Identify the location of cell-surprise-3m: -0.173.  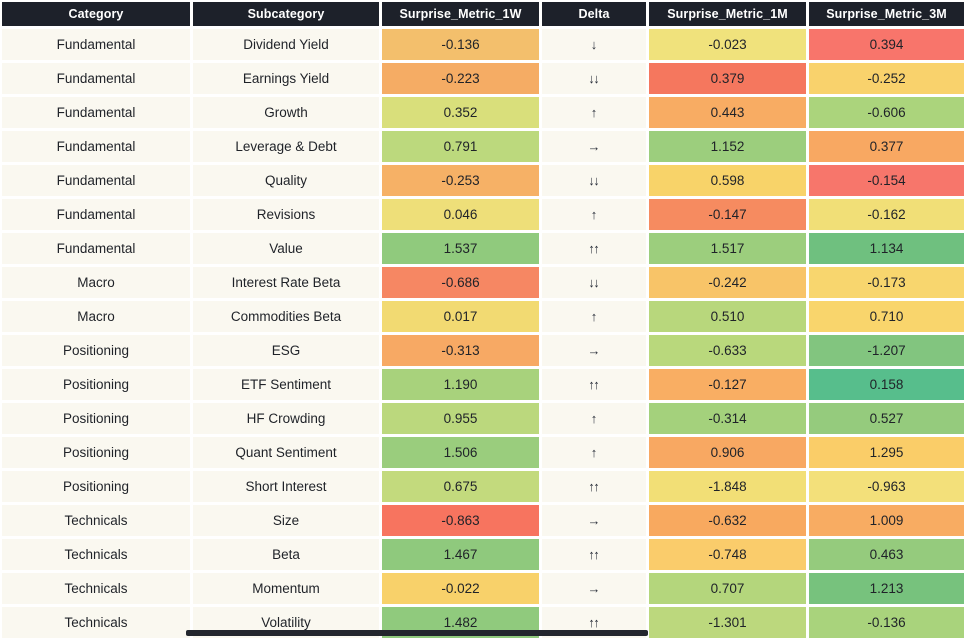
(886, 282).